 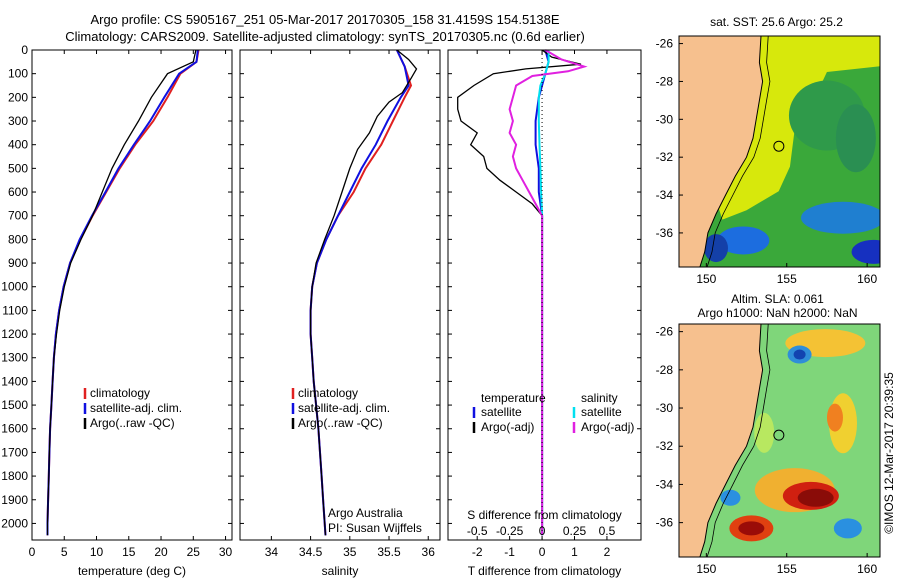 I want to click on annotation-line2: PI: Susan Wijffels, so click(x=375, y=528).